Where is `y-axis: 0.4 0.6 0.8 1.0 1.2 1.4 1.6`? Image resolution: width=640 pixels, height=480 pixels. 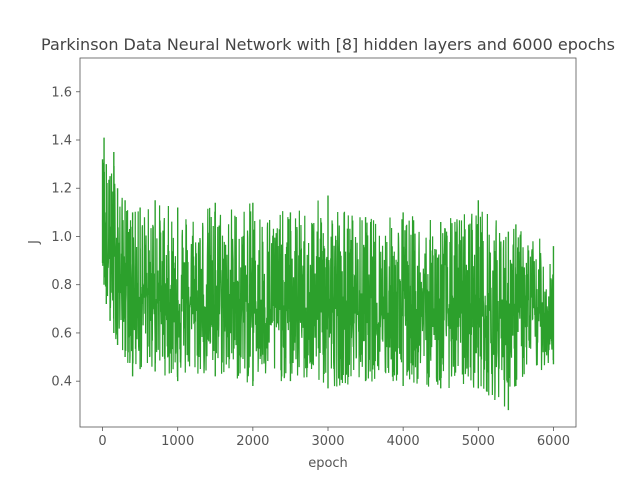 y-axis: 0.4 0.6 0.8 1.0 1.2 1.4 1.6 is located at coordinates (65, 237).